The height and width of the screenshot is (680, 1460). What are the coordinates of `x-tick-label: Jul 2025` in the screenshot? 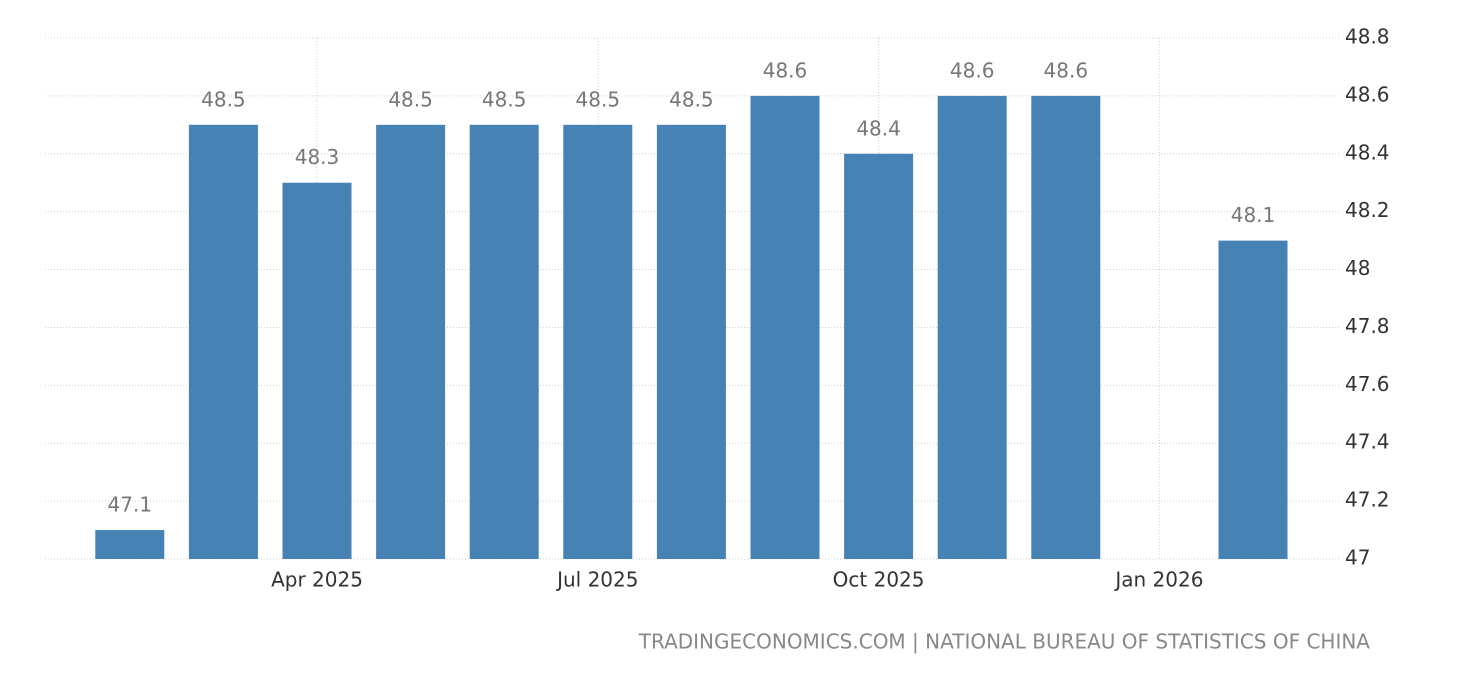 It's located at (596, 580).